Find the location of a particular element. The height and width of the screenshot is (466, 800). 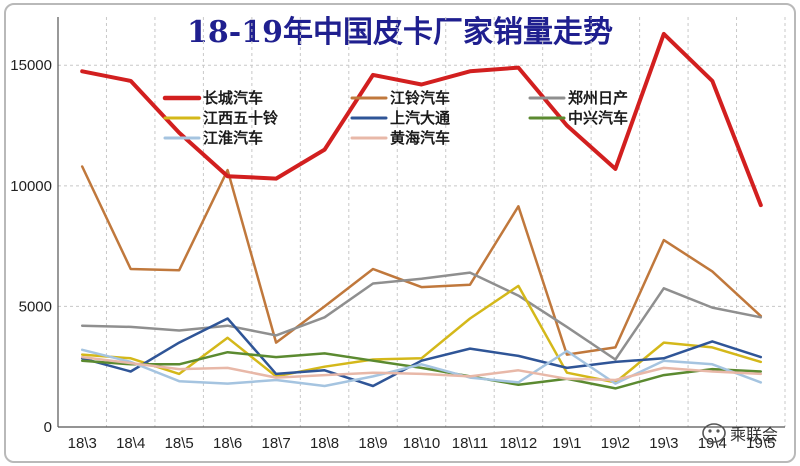

legend-label: 上汽大通 is located at coordinates (420, 118).